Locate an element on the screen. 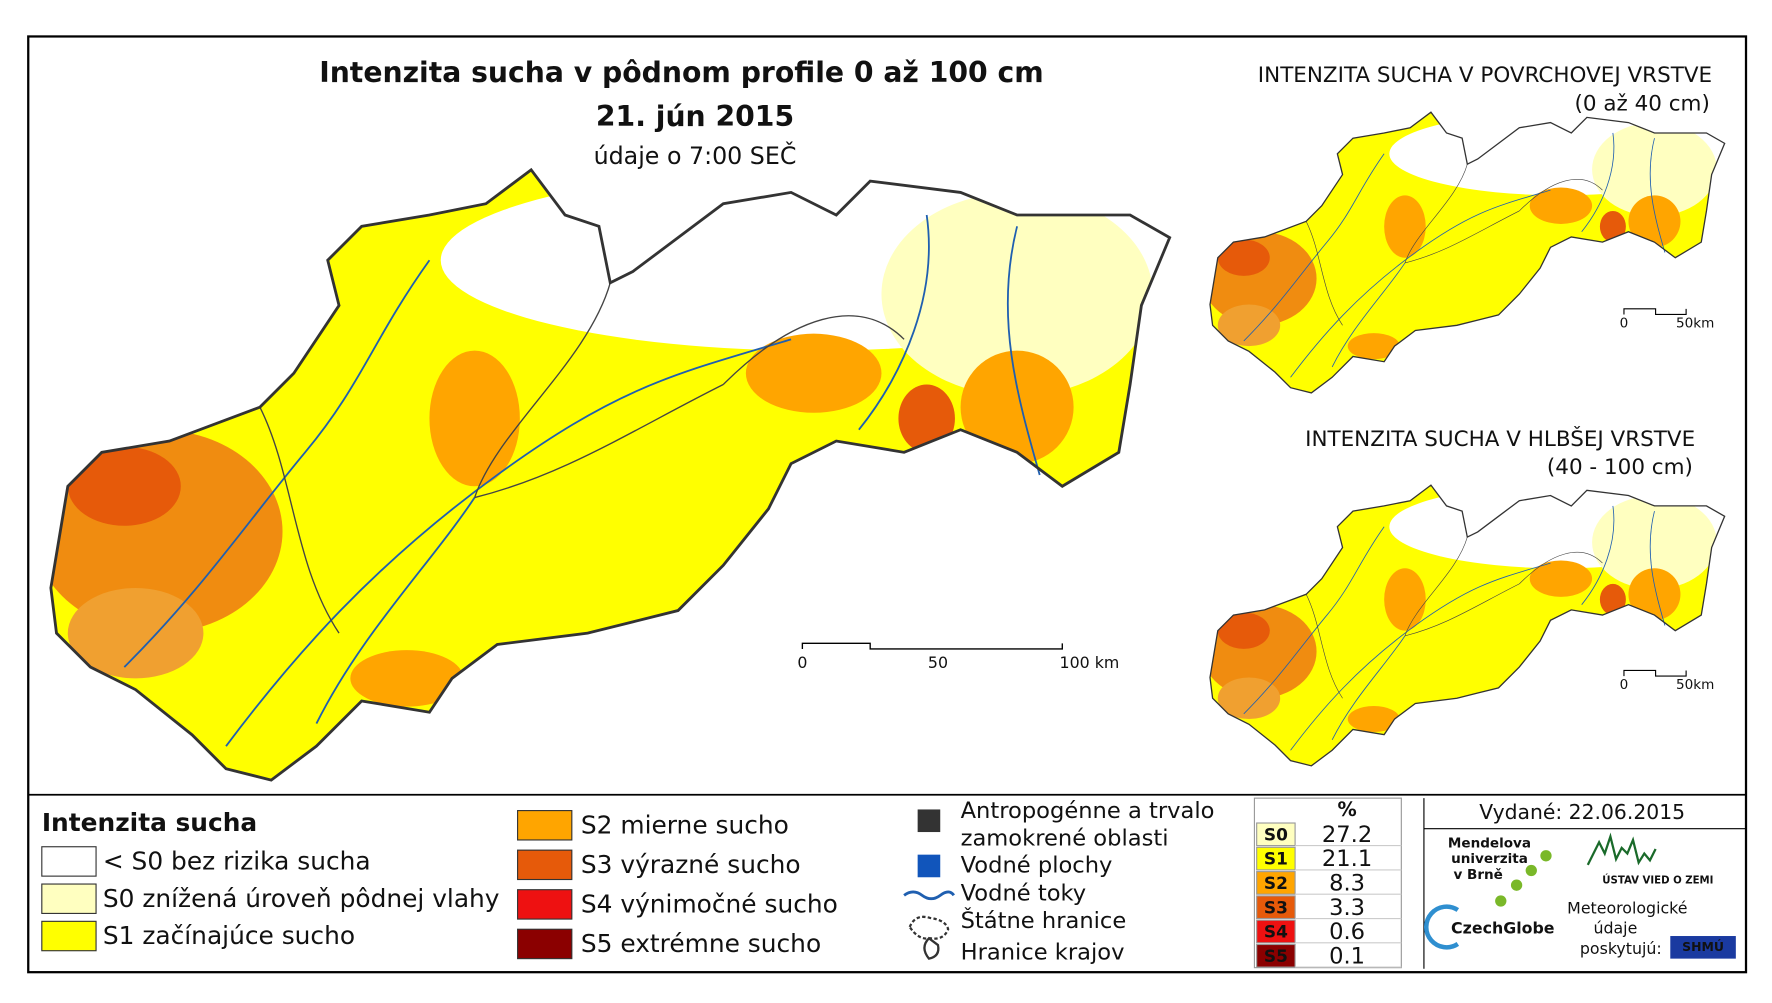  ustav-logo-graph is located at coordinates (1621, 849).